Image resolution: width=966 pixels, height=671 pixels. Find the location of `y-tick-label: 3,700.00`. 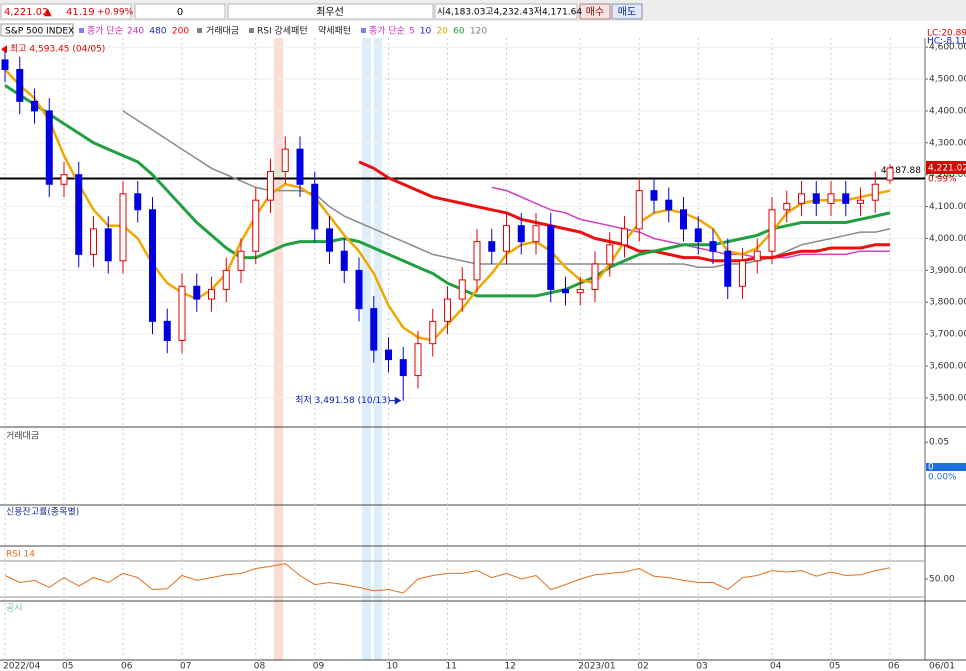

y-tick-label: 3,700.00 is located at coordinates (947, 335).